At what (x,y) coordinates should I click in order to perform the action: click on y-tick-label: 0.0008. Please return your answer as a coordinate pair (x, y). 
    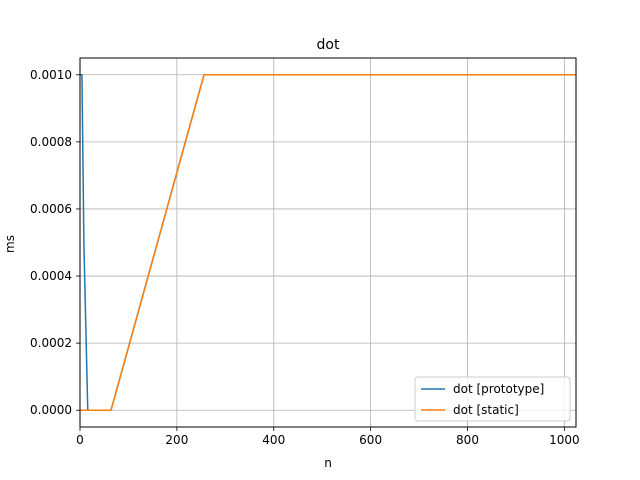
    Looking at the image, I should click on (51, 142).